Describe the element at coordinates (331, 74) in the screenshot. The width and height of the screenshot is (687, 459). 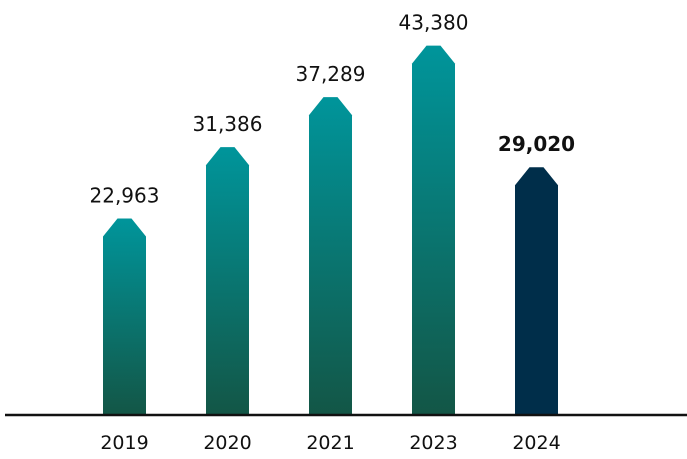
I see `value-label-2021: 37,289` at that location.